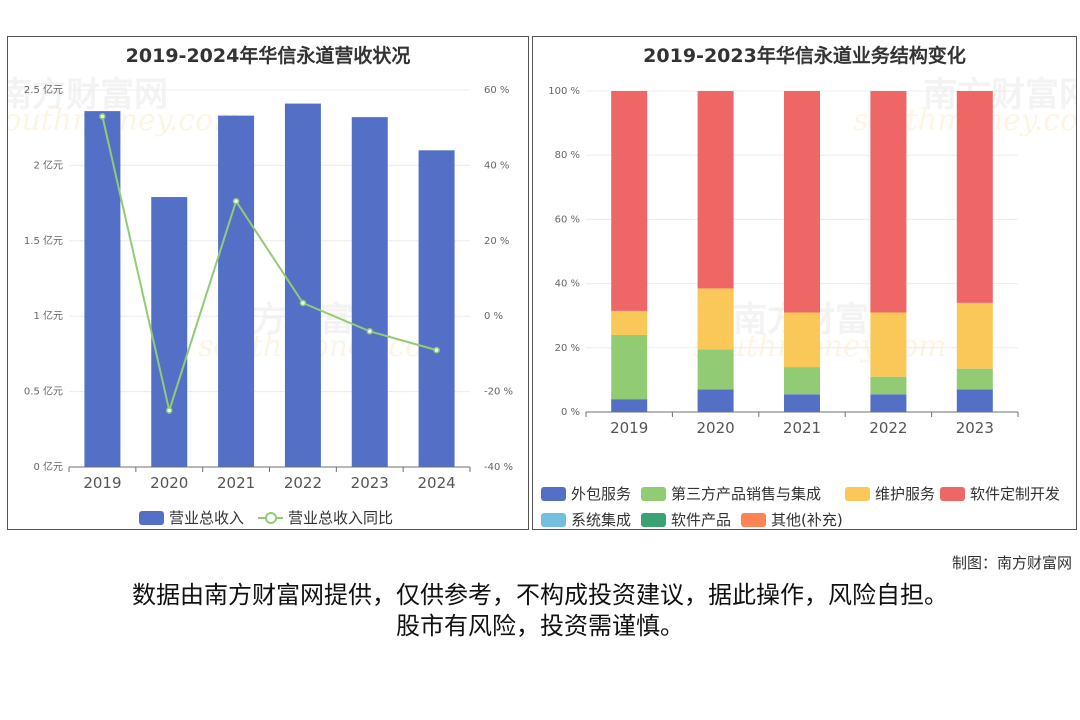  What do you see at coordinates (567, 155) in the screenshot?
I see `y-tick-label: 80 %` at bounding box center [567, 155].